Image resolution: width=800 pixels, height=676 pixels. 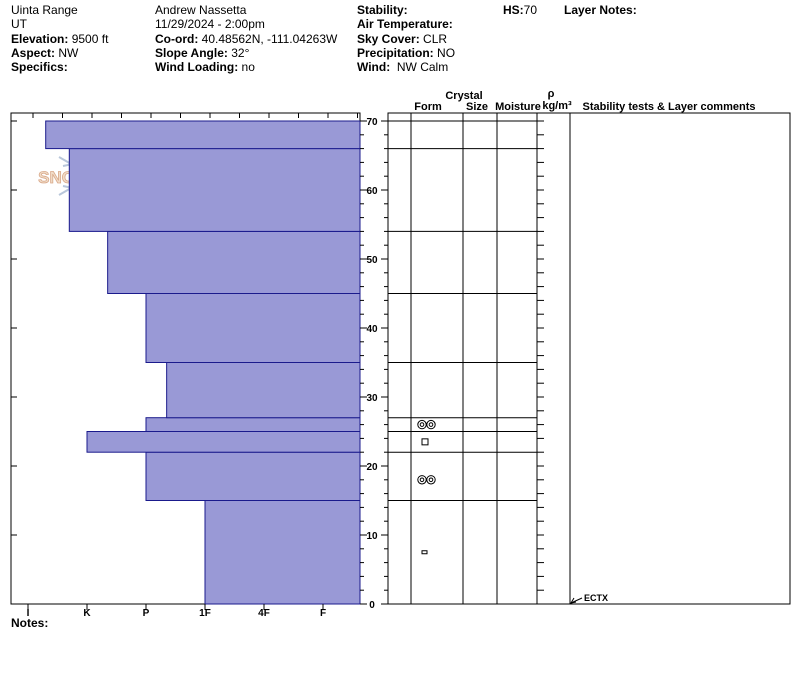 I want to click on ectx-annotation: ECTX, so click(x=588, y=598).